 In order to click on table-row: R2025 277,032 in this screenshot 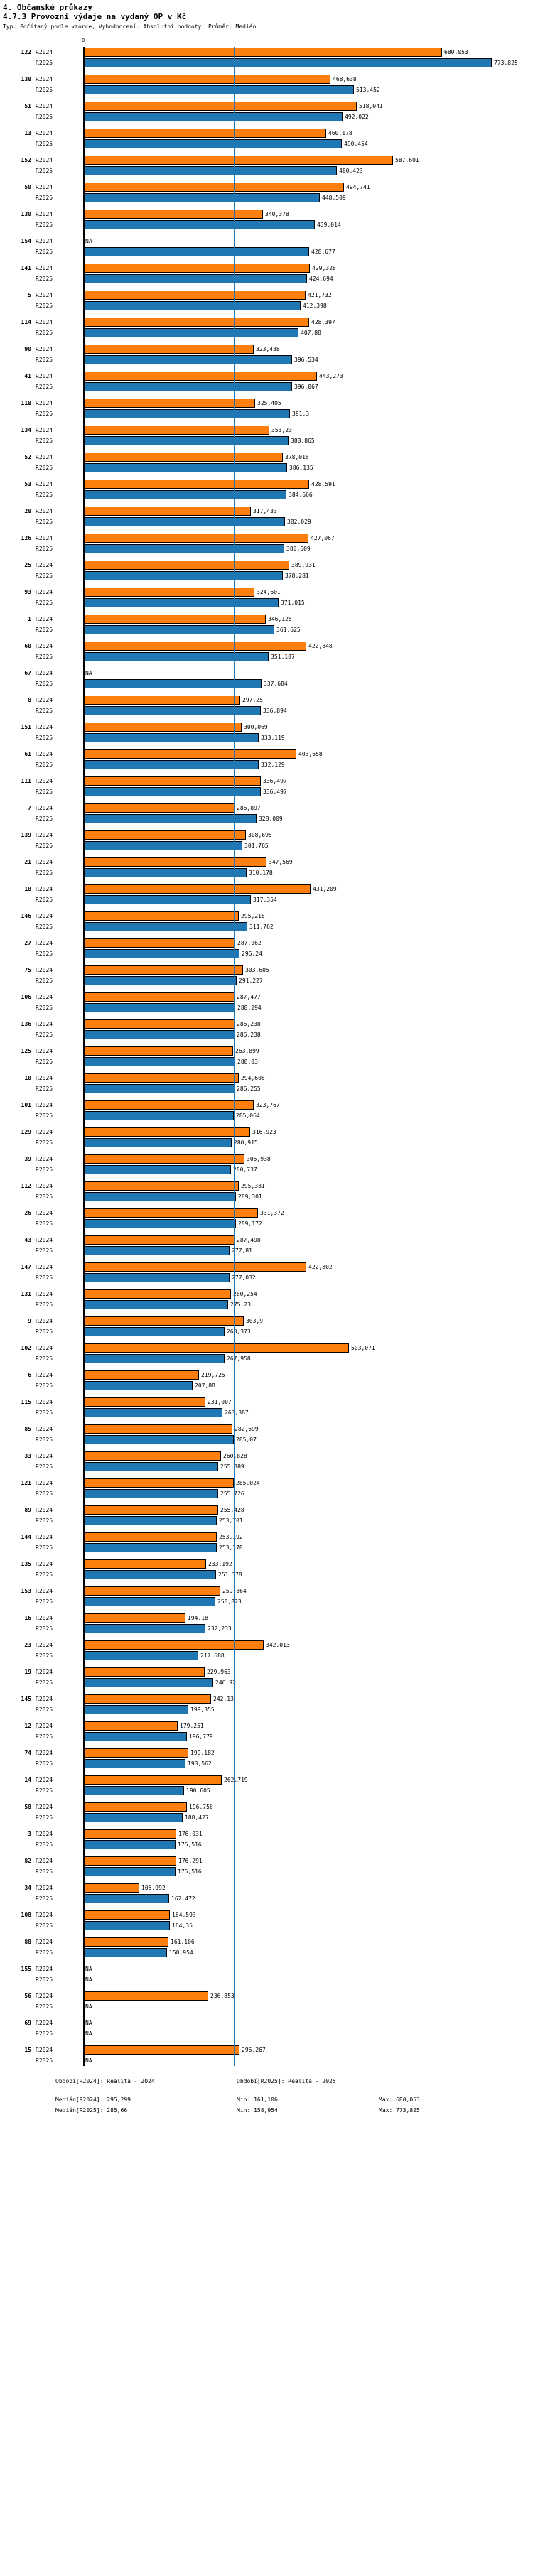, I will do `click(266, 1277)`.